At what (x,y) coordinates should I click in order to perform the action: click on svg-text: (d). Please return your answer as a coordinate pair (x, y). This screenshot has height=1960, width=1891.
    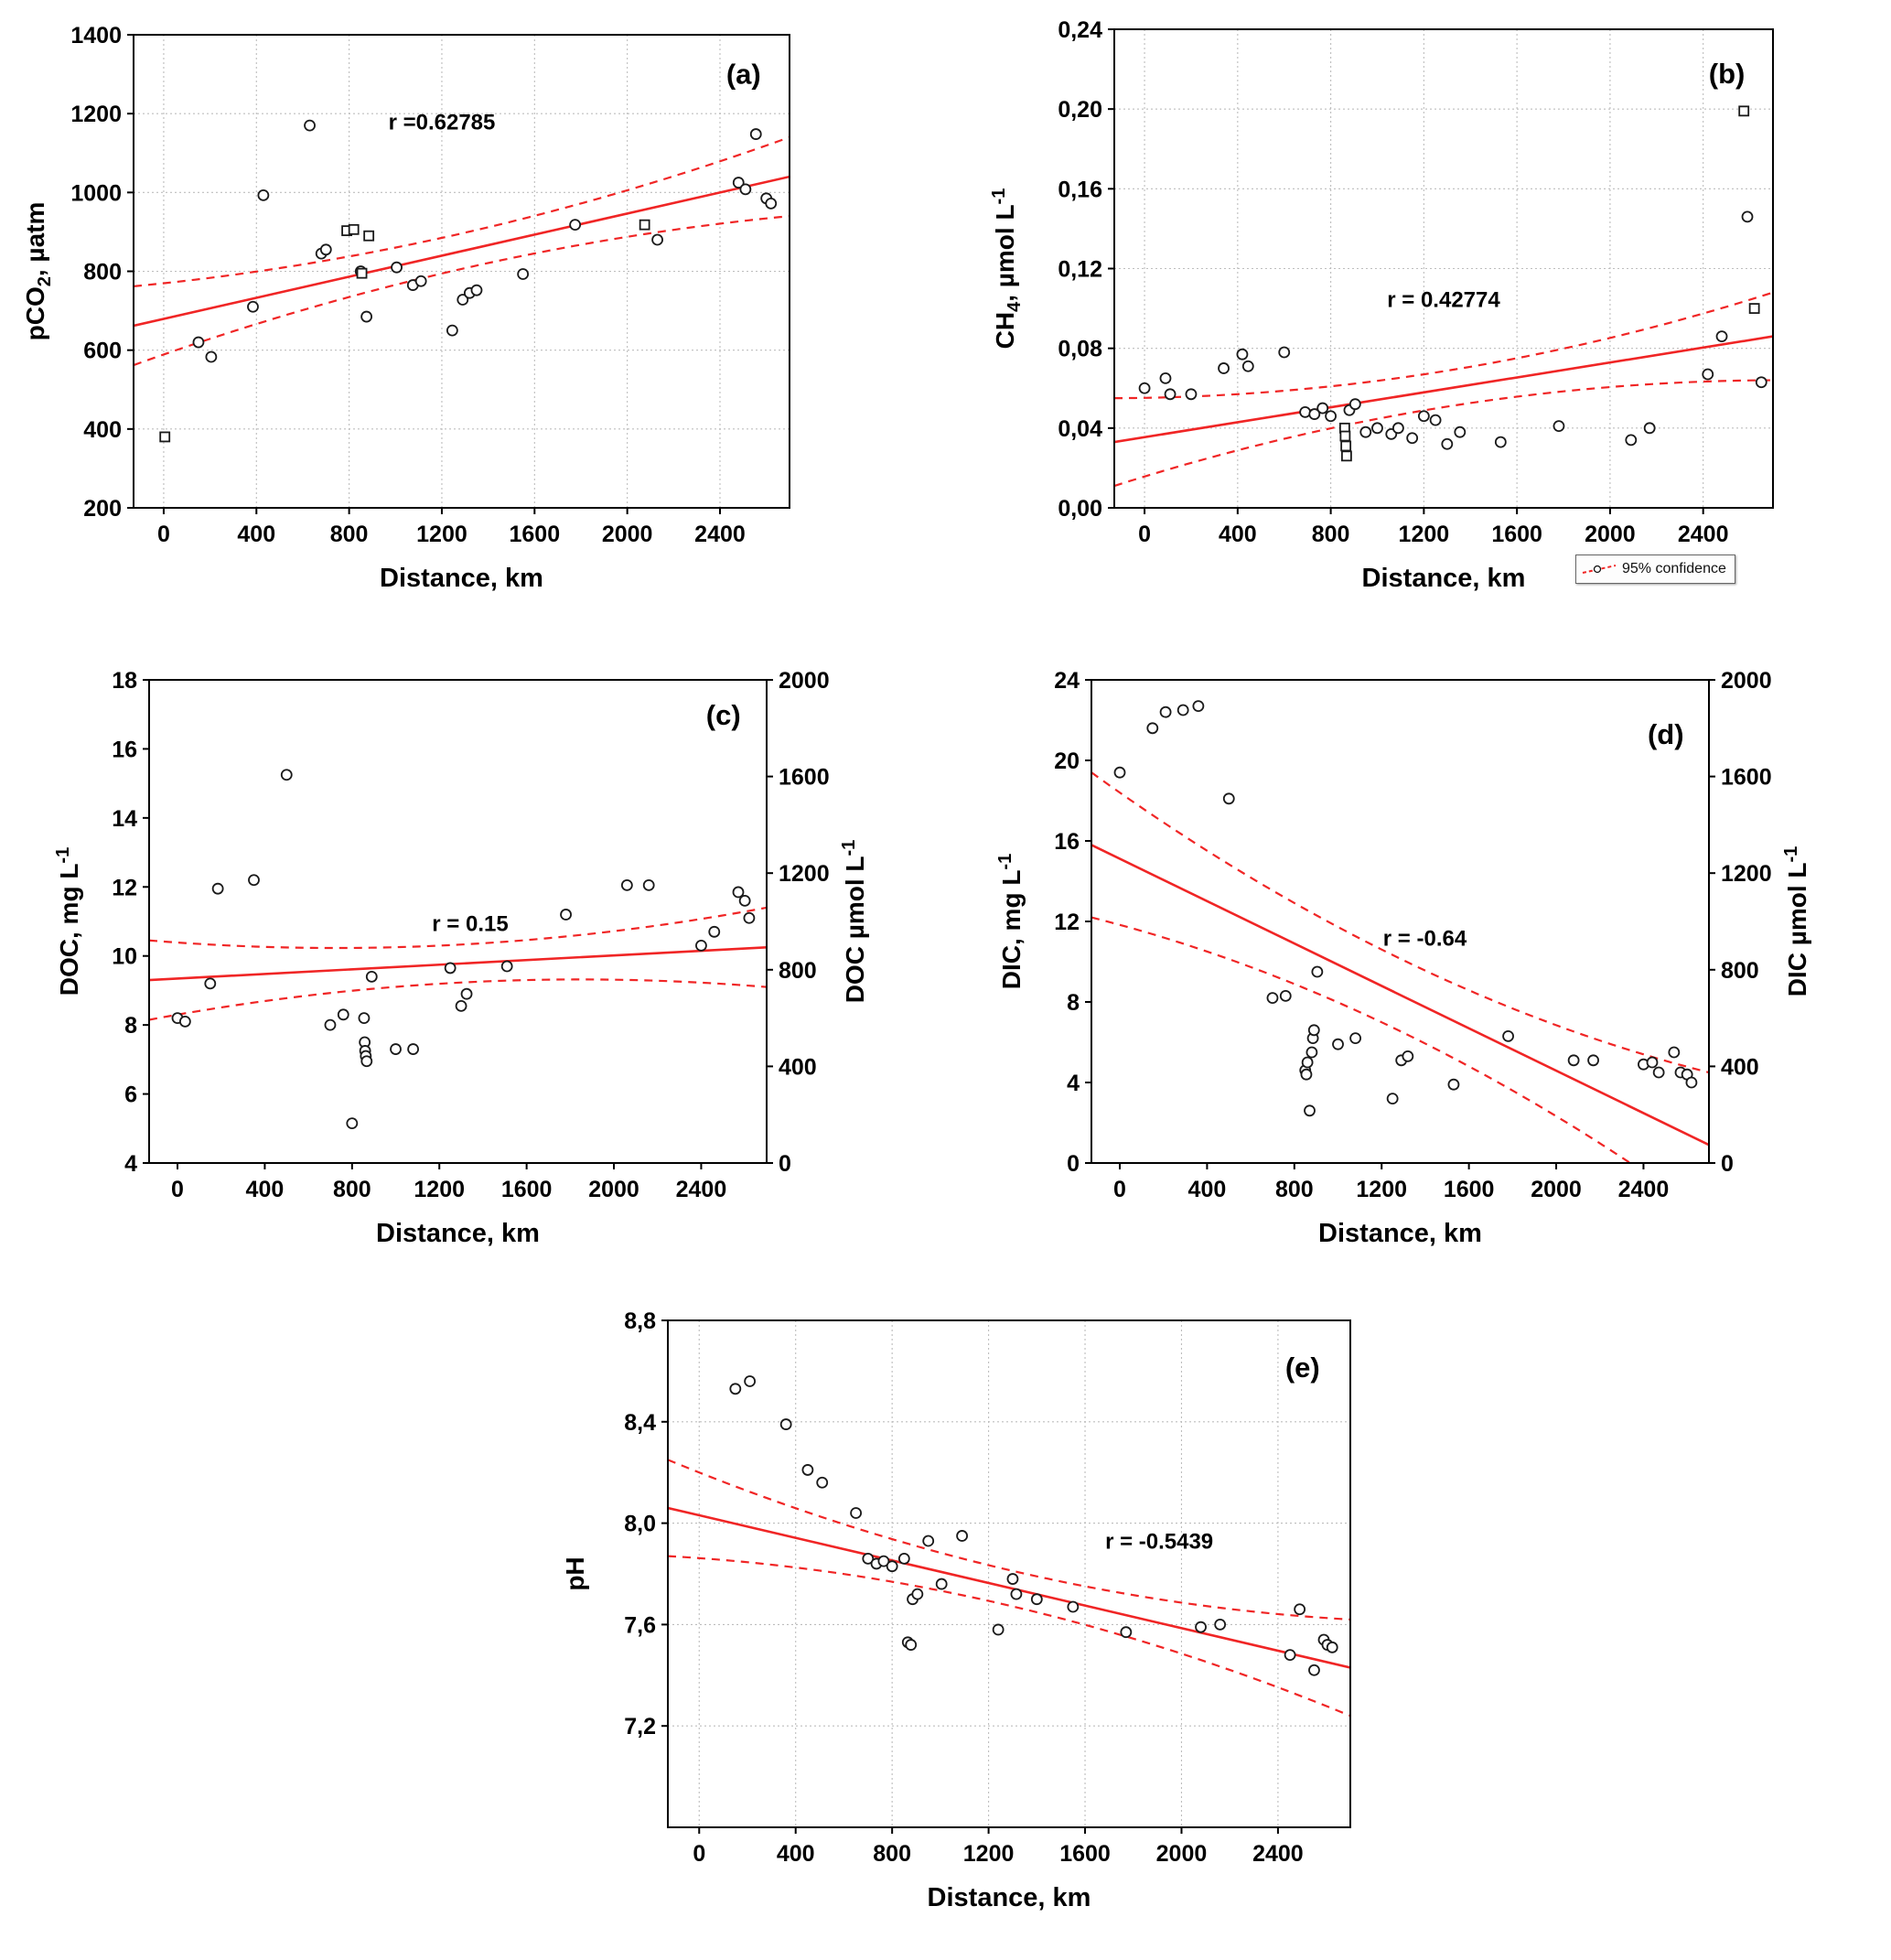
    Looking at the image, I should click on (1666, 734).